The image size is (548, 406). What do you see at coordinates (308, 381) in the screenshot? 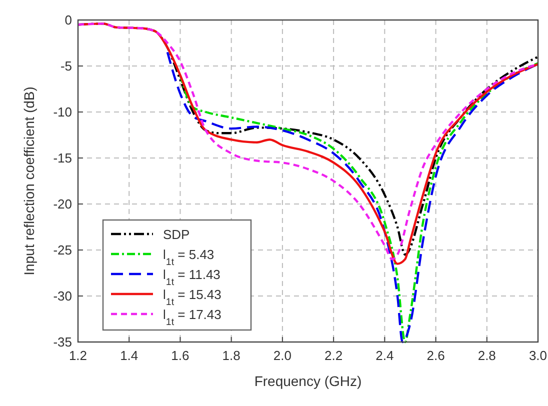
I see `x-axis-title: Frequency (GHz)` at bounding box center [308, 381].